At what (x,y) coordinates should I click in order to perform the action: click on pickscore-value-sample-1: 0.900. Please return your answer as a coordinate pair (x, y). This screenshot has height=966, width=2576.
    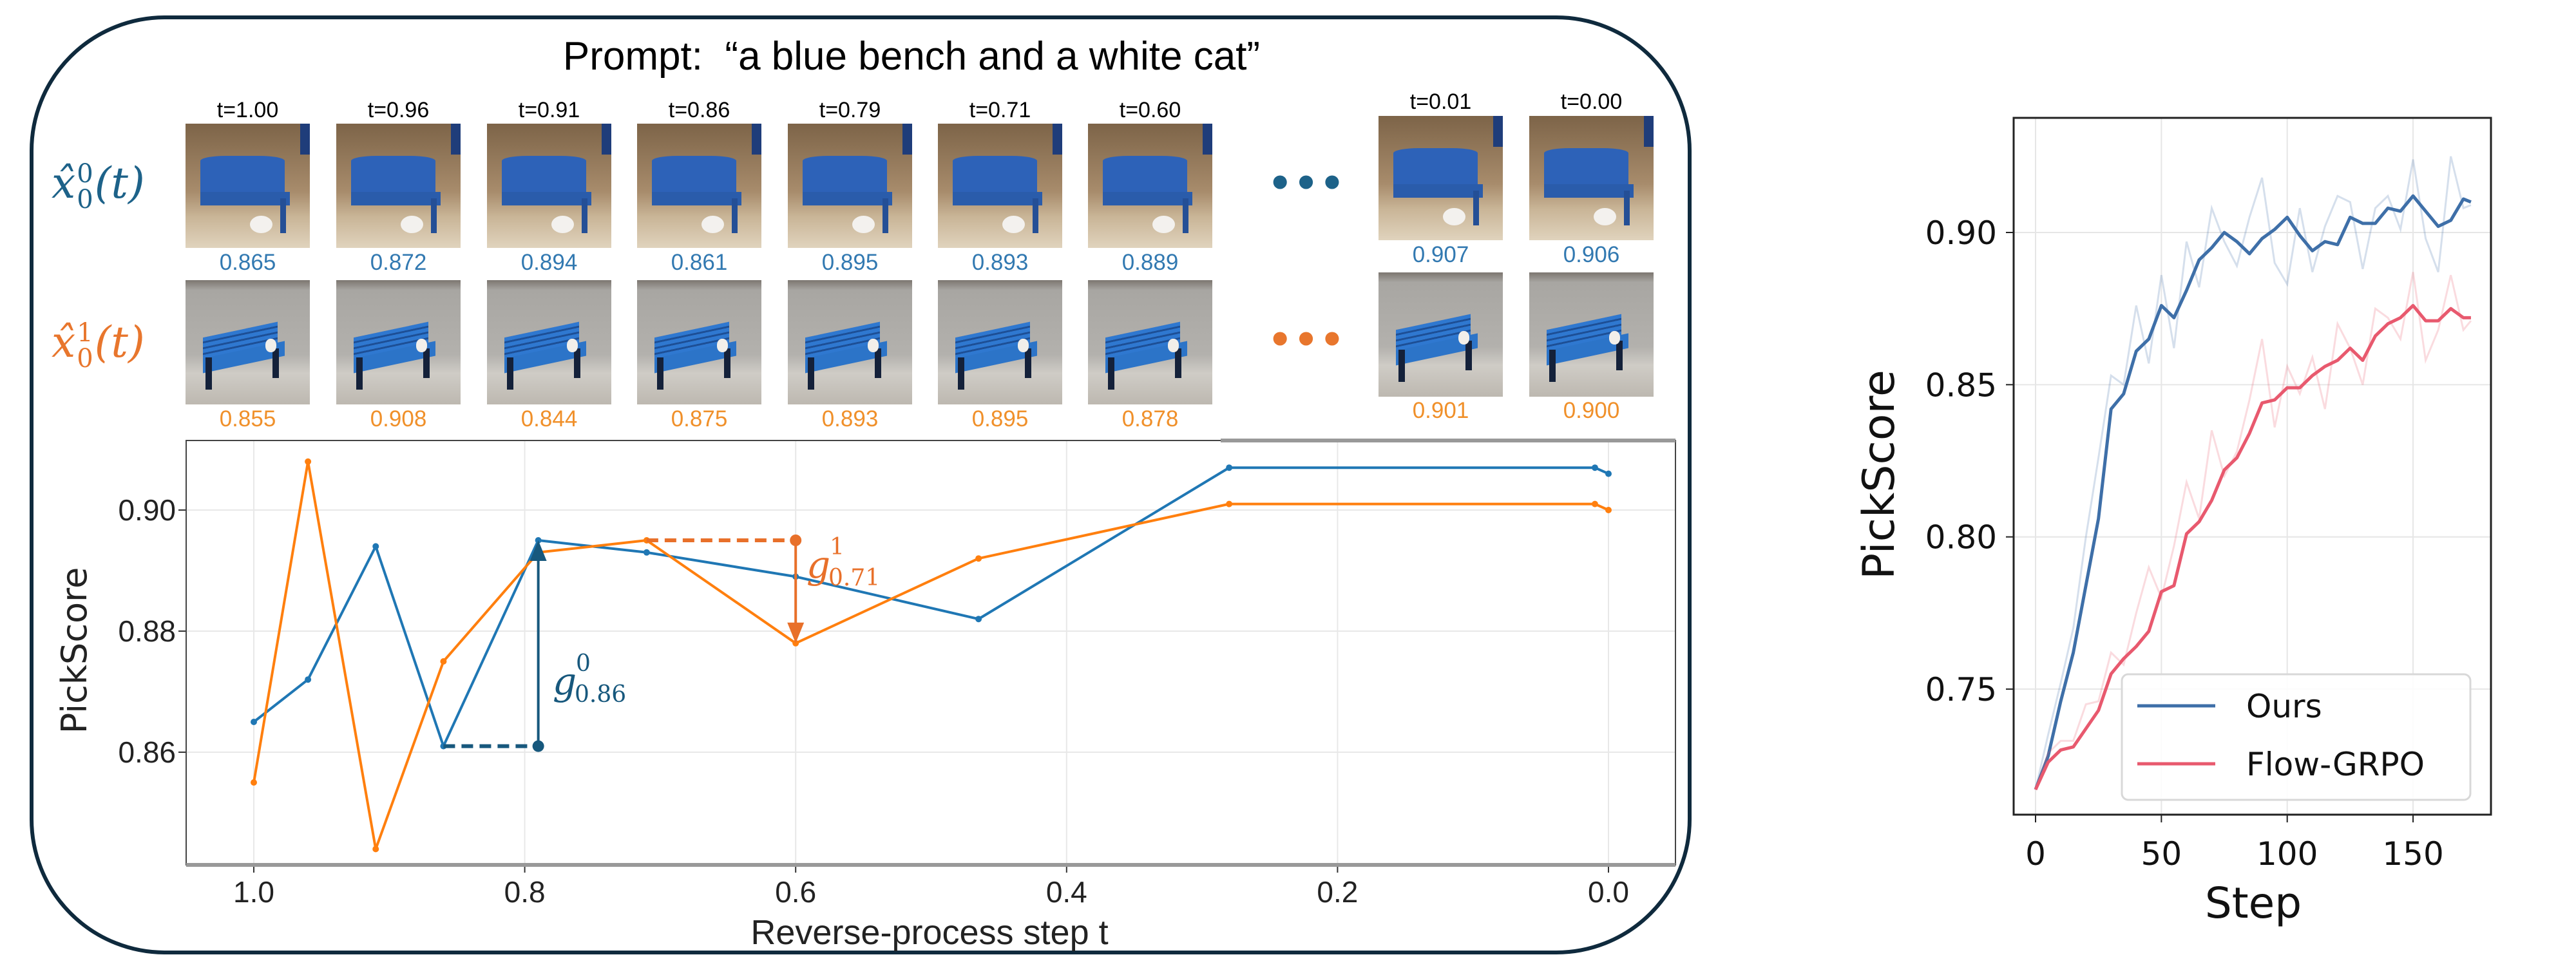
    Looking at the image, I should click on (1592, 411).